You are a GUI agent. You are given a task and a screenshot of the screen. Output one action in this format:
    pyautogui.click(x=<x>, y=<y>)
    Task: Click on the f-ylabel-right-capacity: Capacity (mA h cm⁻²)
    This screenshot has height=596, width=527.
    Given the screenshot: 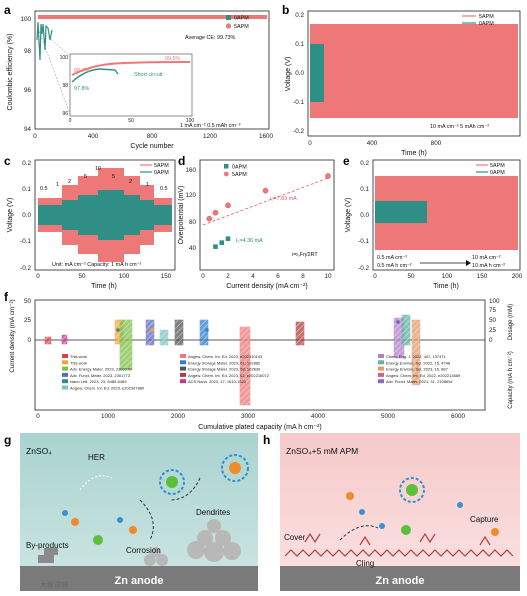 What is the action you would take?
    pyautogui.click(x=511, y=380)
    